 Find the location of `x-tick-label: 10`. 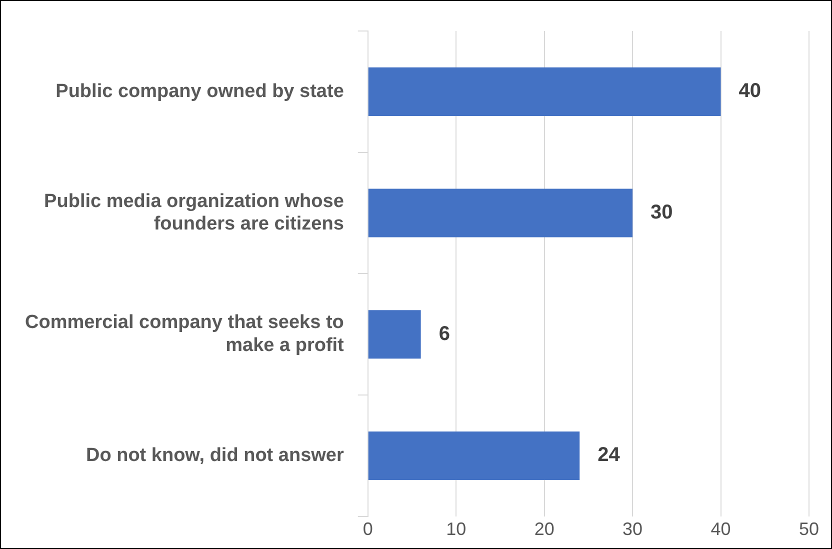

x-tick-label: 10 is located at coordinates (456, 529).